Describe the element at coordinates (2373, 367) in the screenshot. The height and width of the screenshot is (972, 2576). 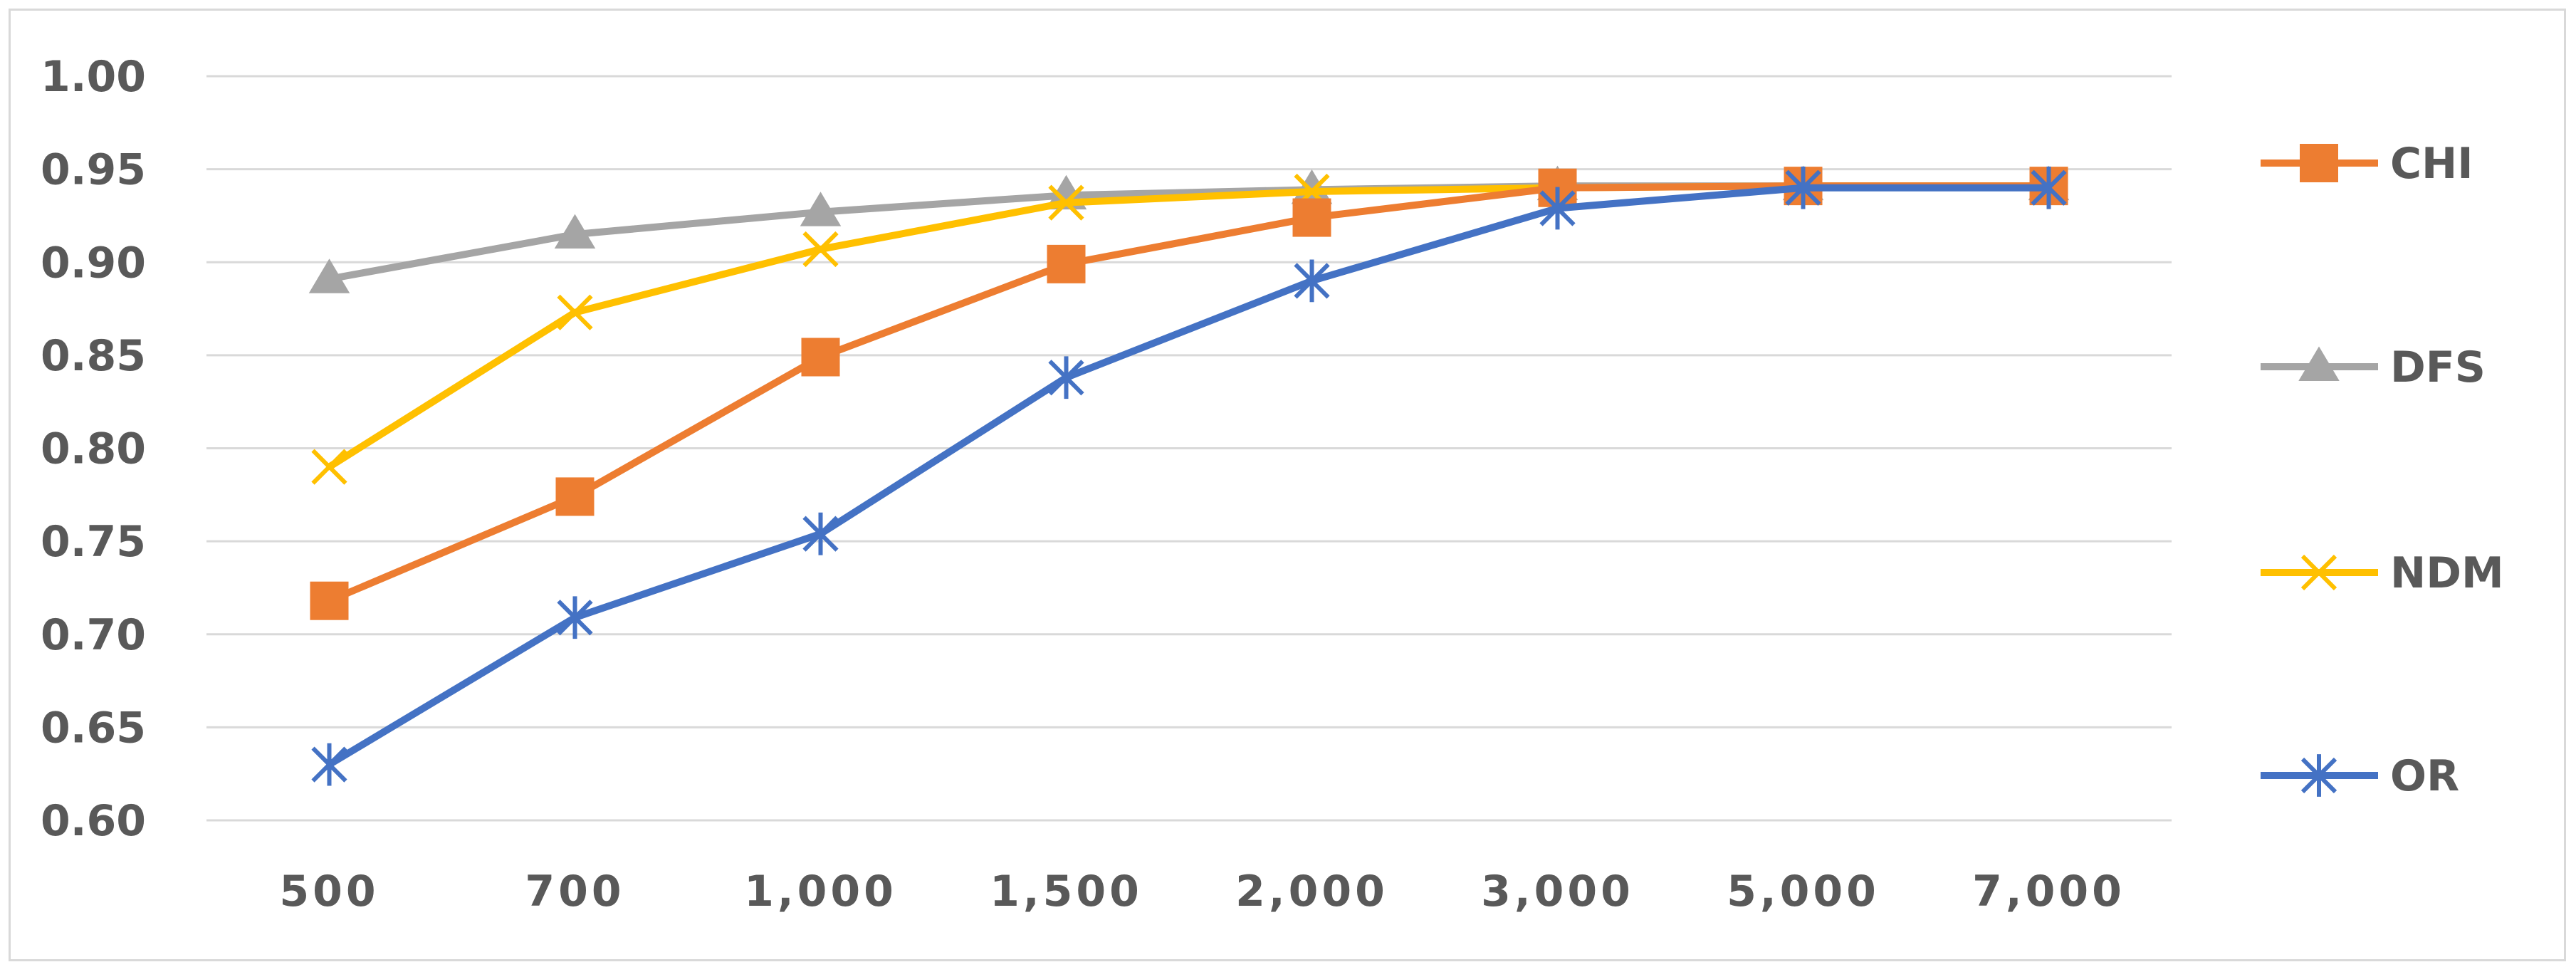
I see `legend-item-dfs: DFS` at that location.